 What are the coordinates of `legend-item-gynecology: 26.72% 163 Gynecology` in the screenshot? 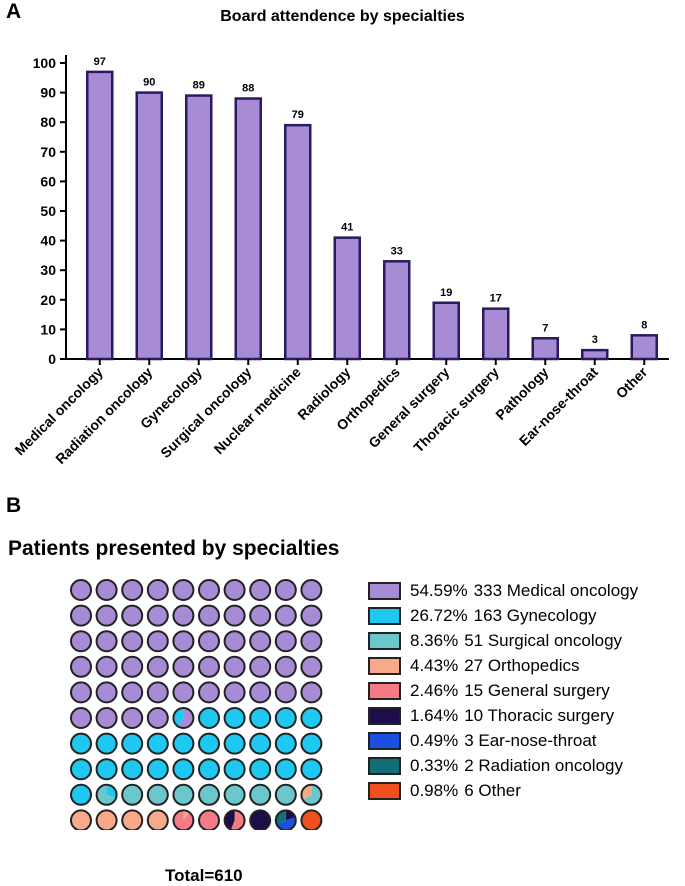 It's located at (482, 616).